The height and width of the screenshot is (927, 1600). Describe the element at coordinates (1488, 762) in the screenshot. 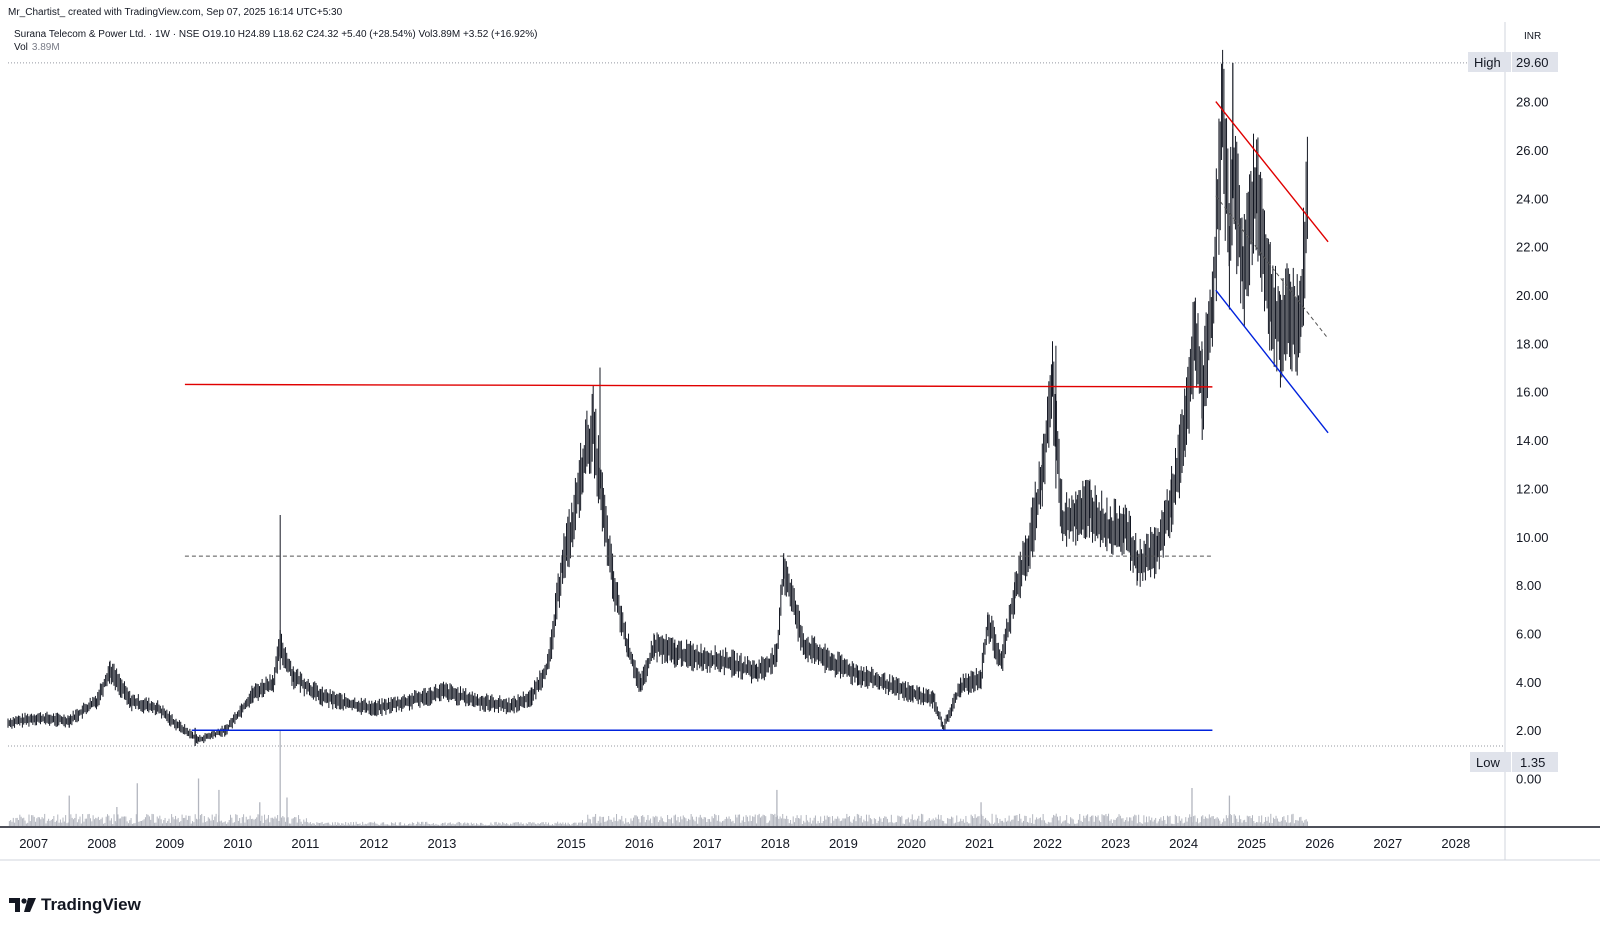

I see `low-label: Low` at that location.